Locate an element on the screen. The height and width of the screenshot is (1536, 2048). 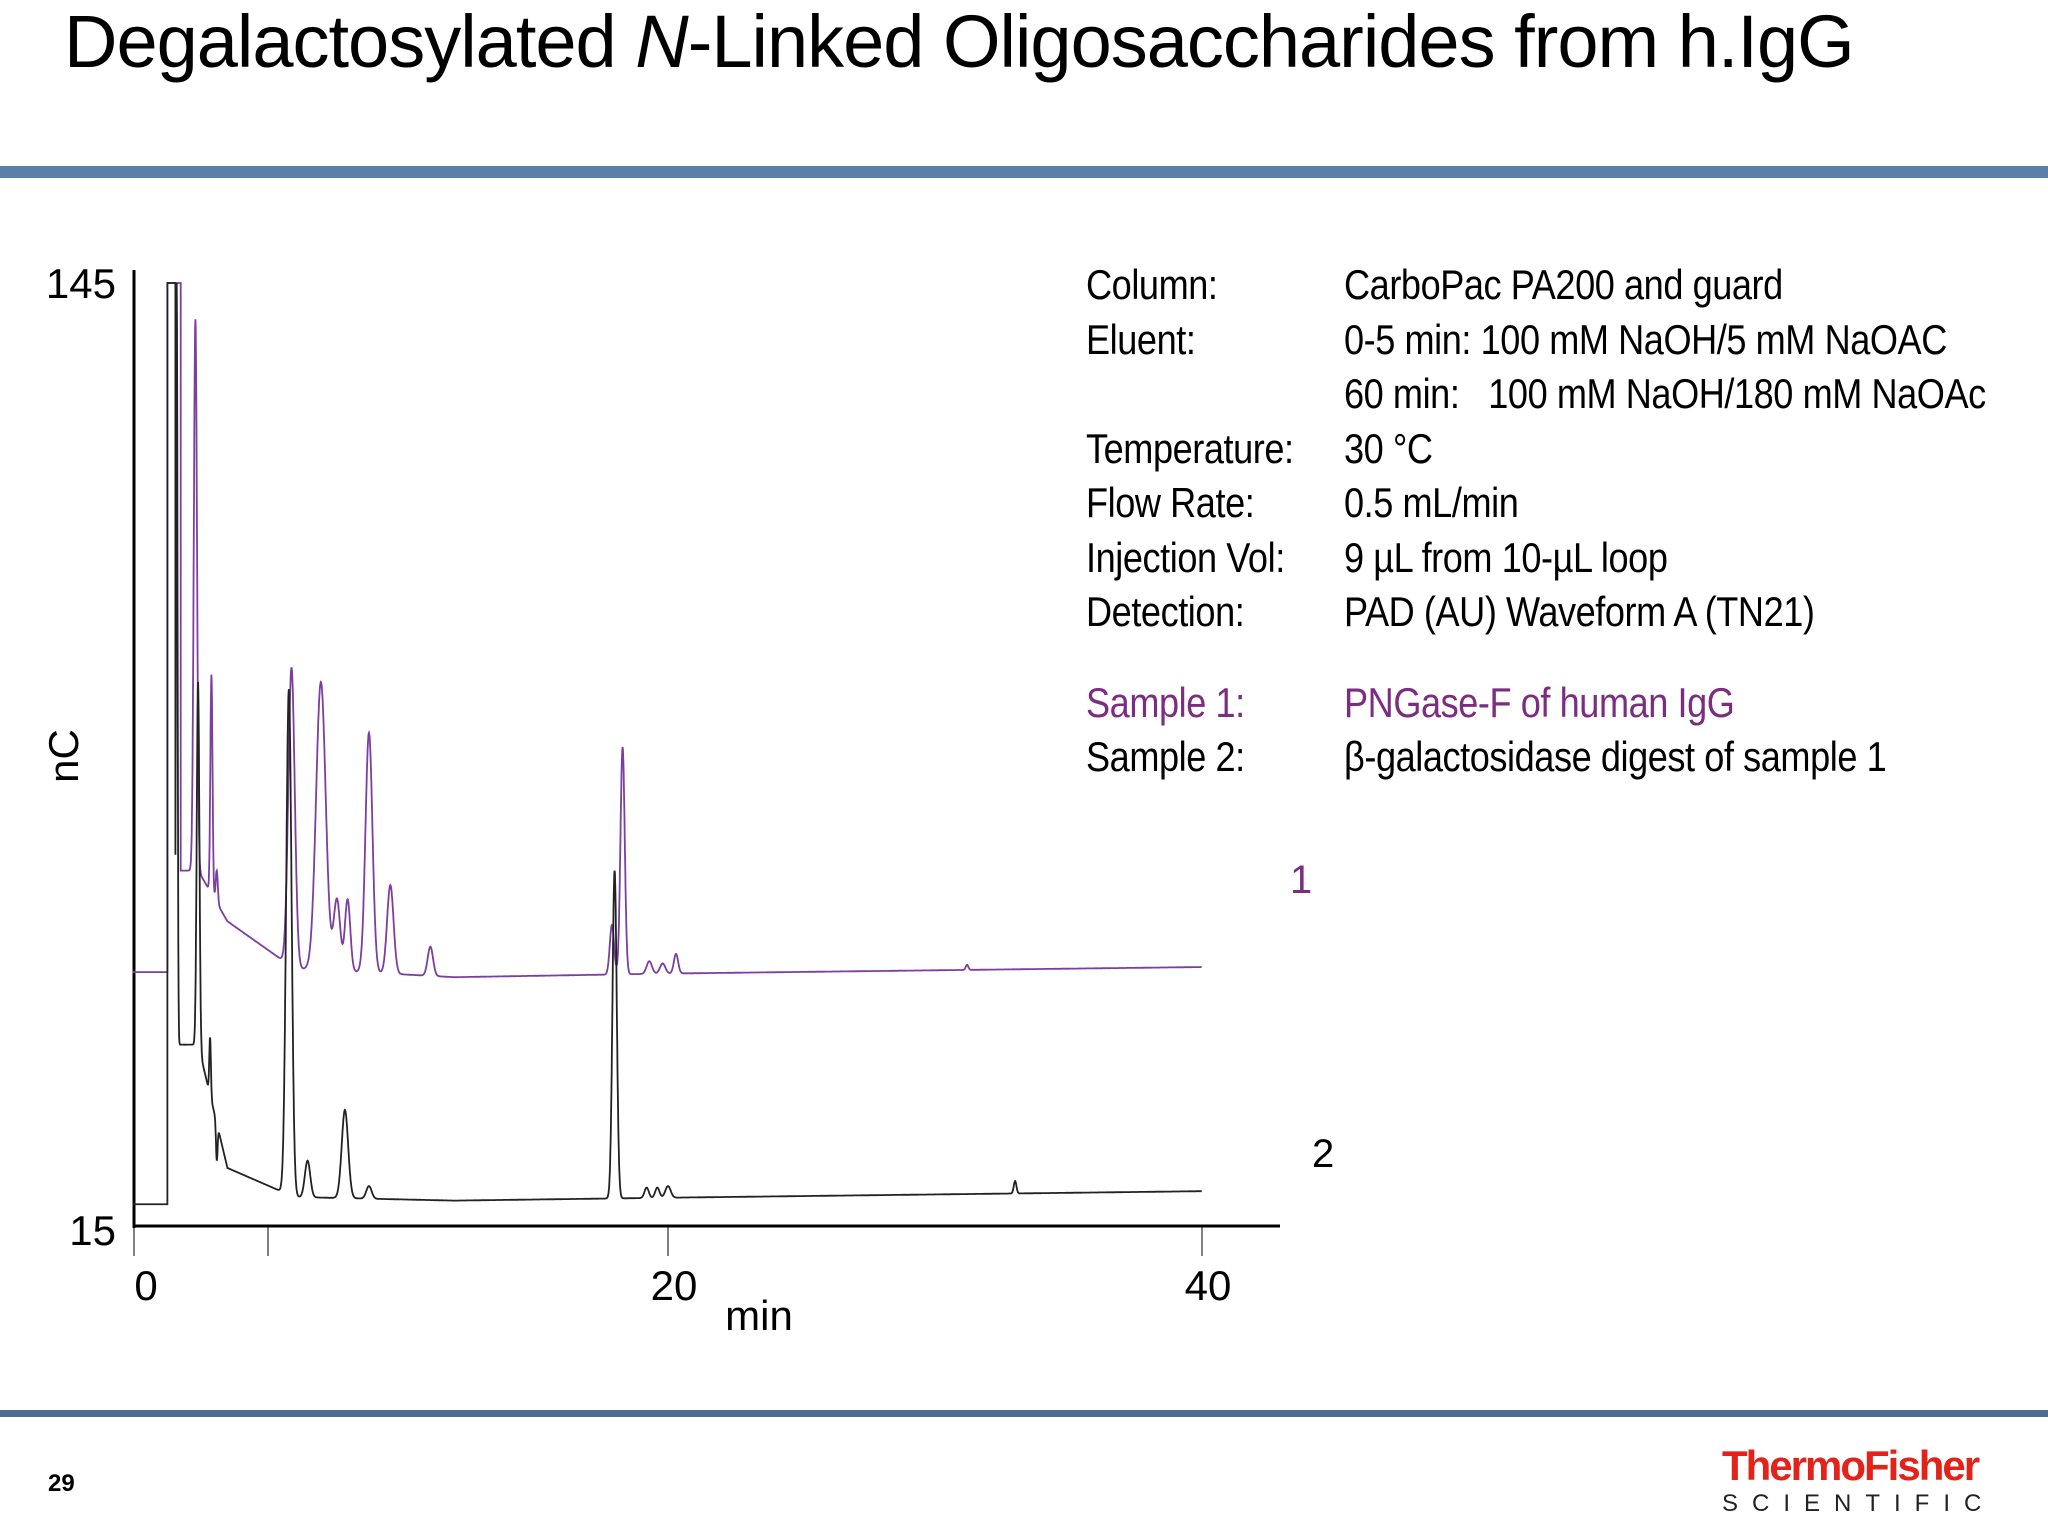
condition-eluent: Eluent: 0-5 min: 100 mM NaOH/5 mM NaOAC is located at coordinates (1536, 340).